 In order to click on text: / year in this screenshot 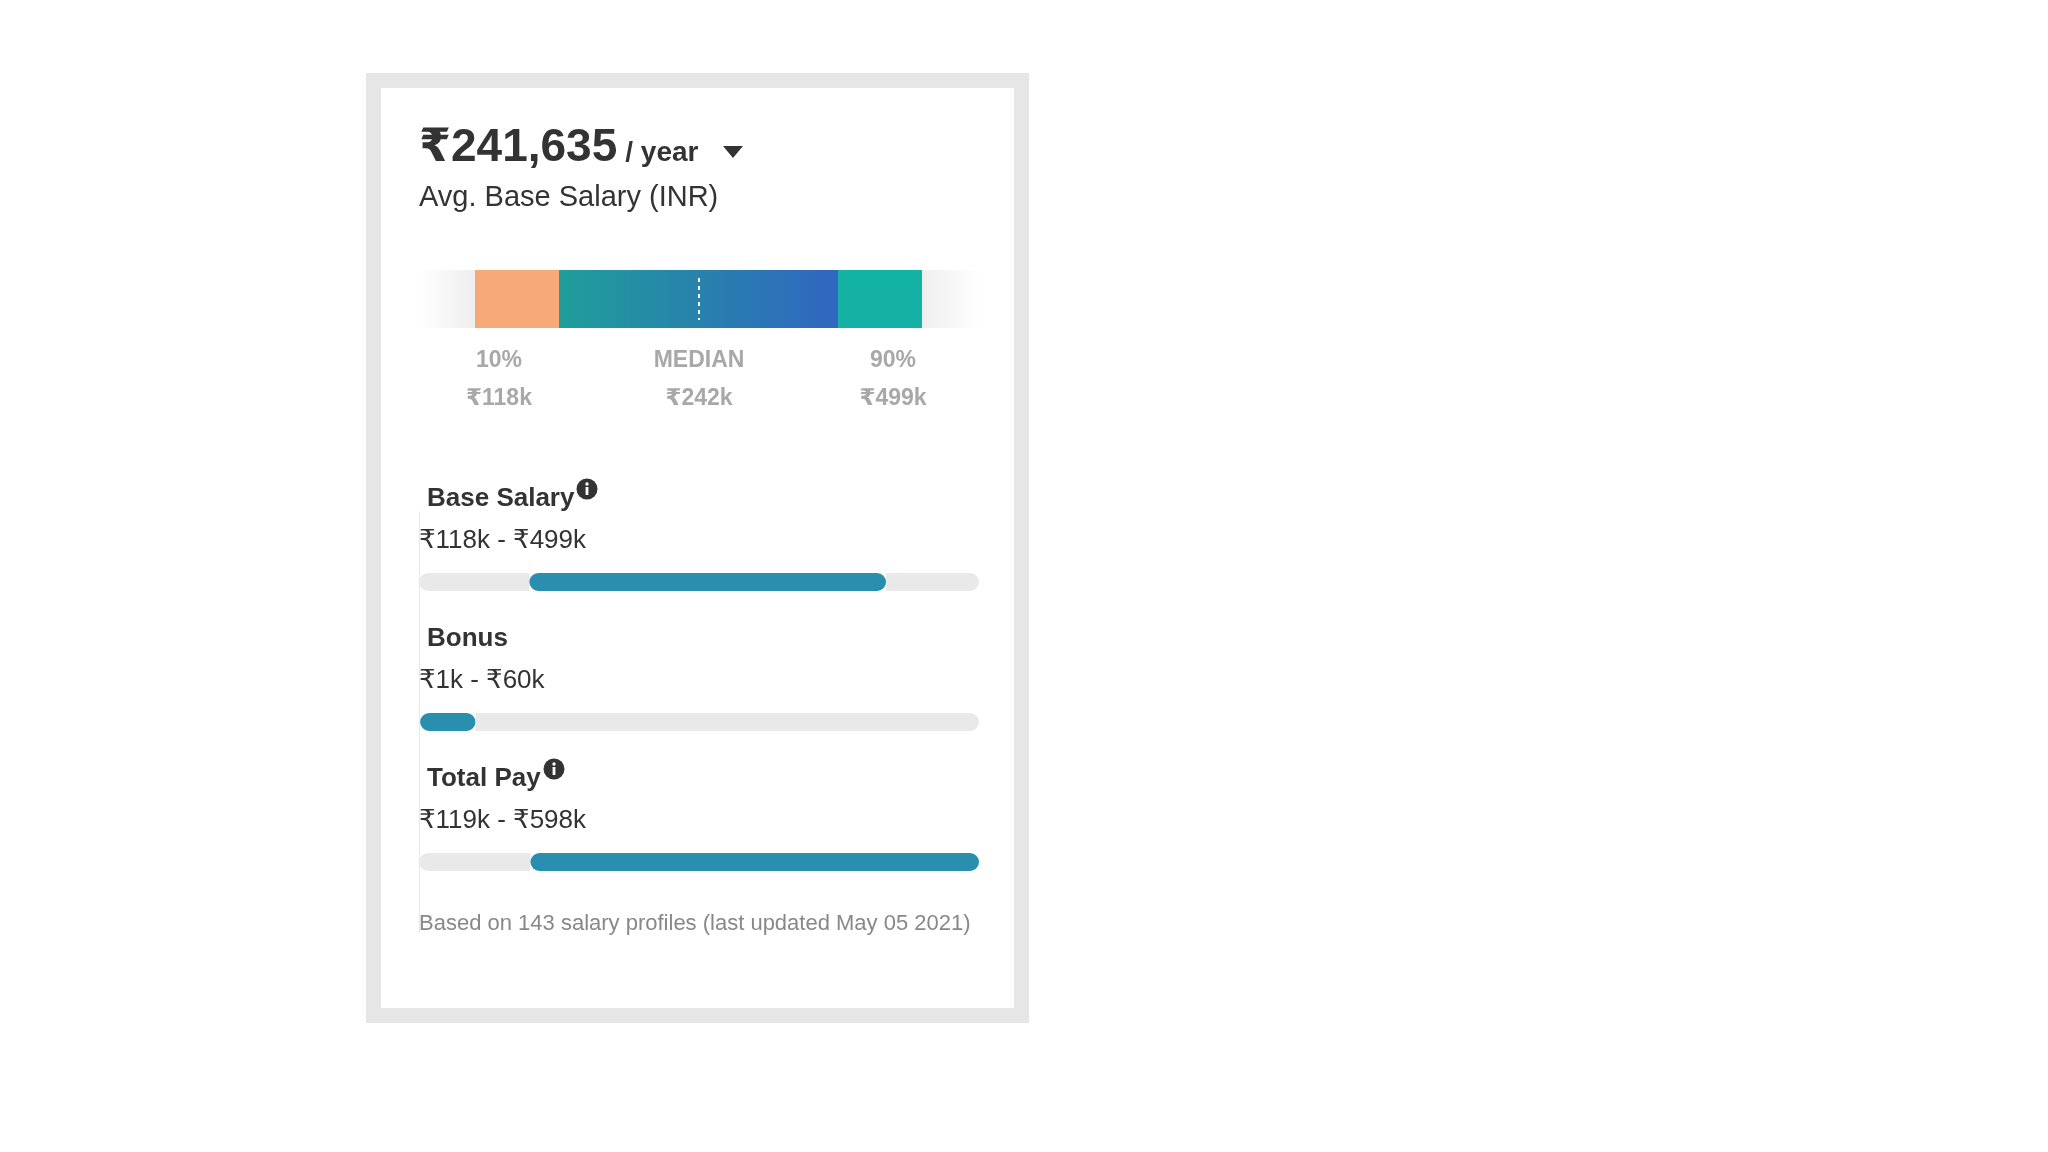, I will do `click(662, 151)`.